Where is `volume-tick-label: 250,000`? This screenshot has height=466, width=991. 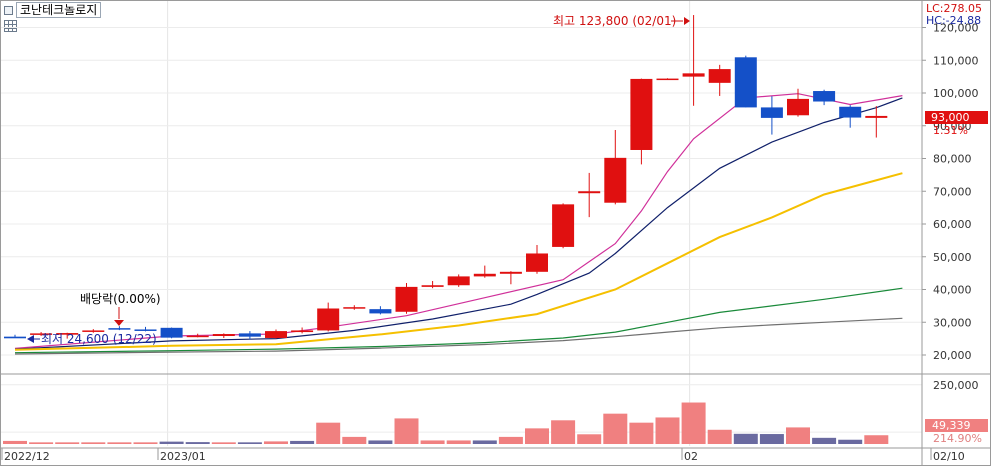 volume-tick-label: 250,000 is located at coordinates (956, 385).